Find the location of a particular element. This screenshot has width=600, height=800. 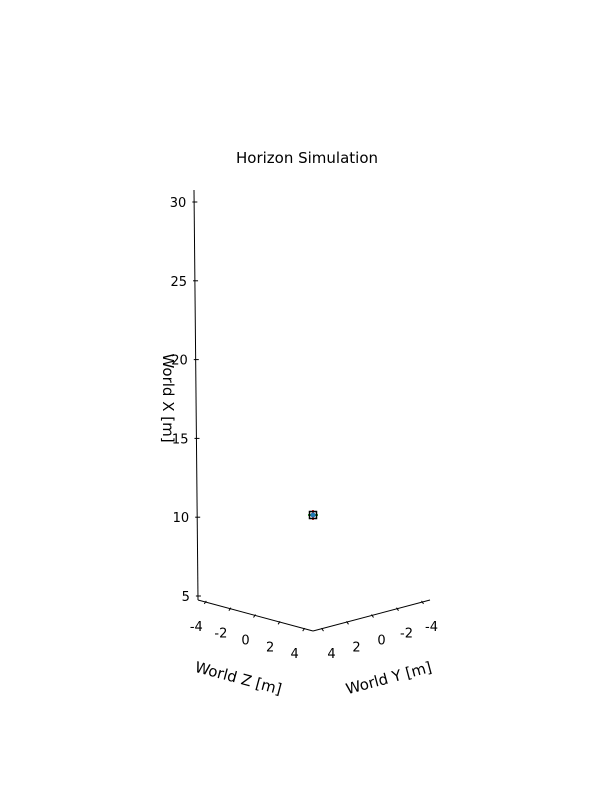

x-axis-ticks: 5 10 15 20 25 30 is located at coordinates (185, 400).